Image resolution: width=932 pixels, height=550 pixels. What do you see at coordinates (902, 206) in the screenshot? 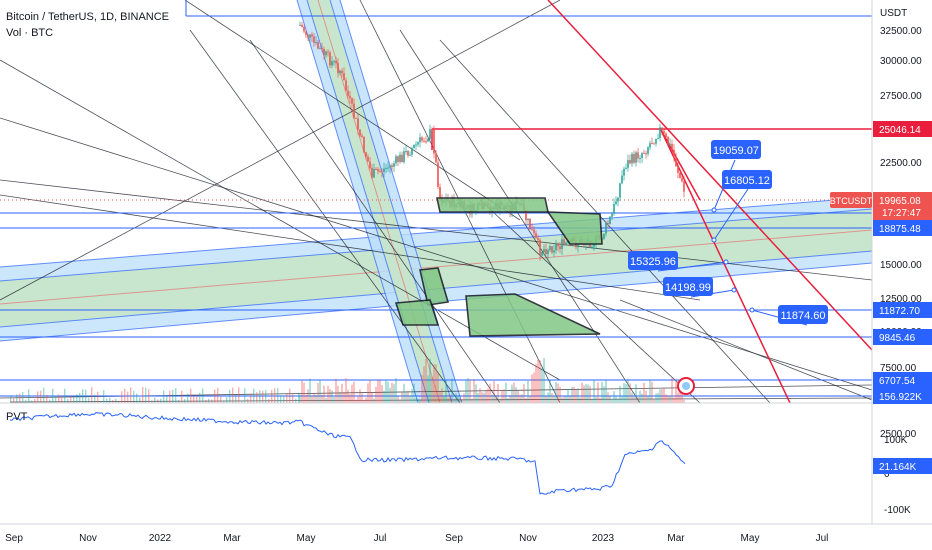
I see `last-price-badge` at bounding box center [902, 206].